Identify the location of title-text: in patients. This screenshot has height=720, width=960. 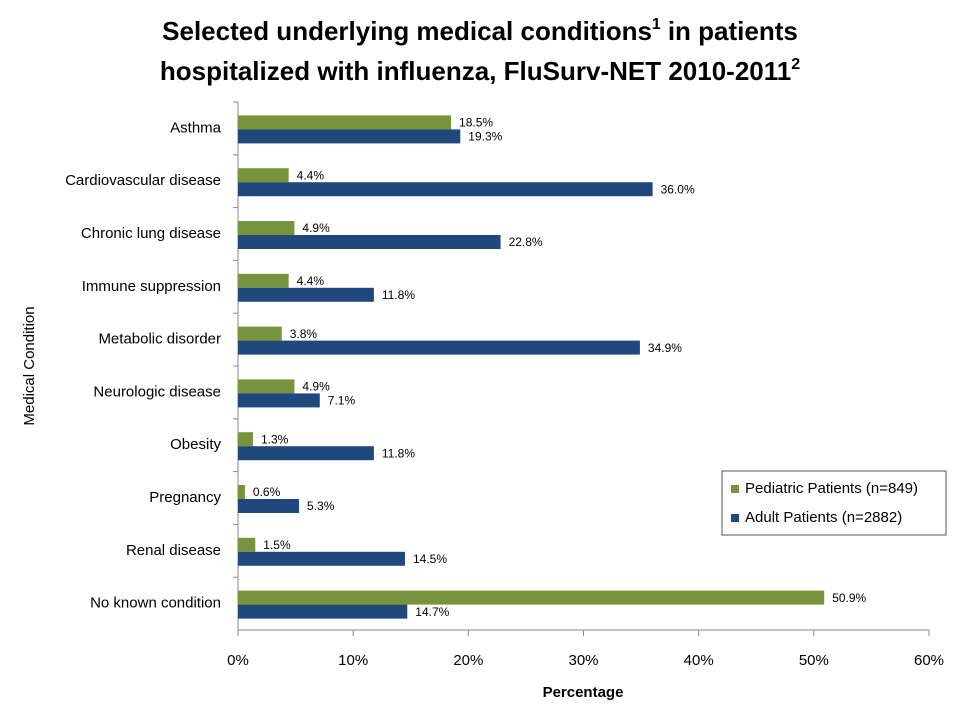
(733, 31).